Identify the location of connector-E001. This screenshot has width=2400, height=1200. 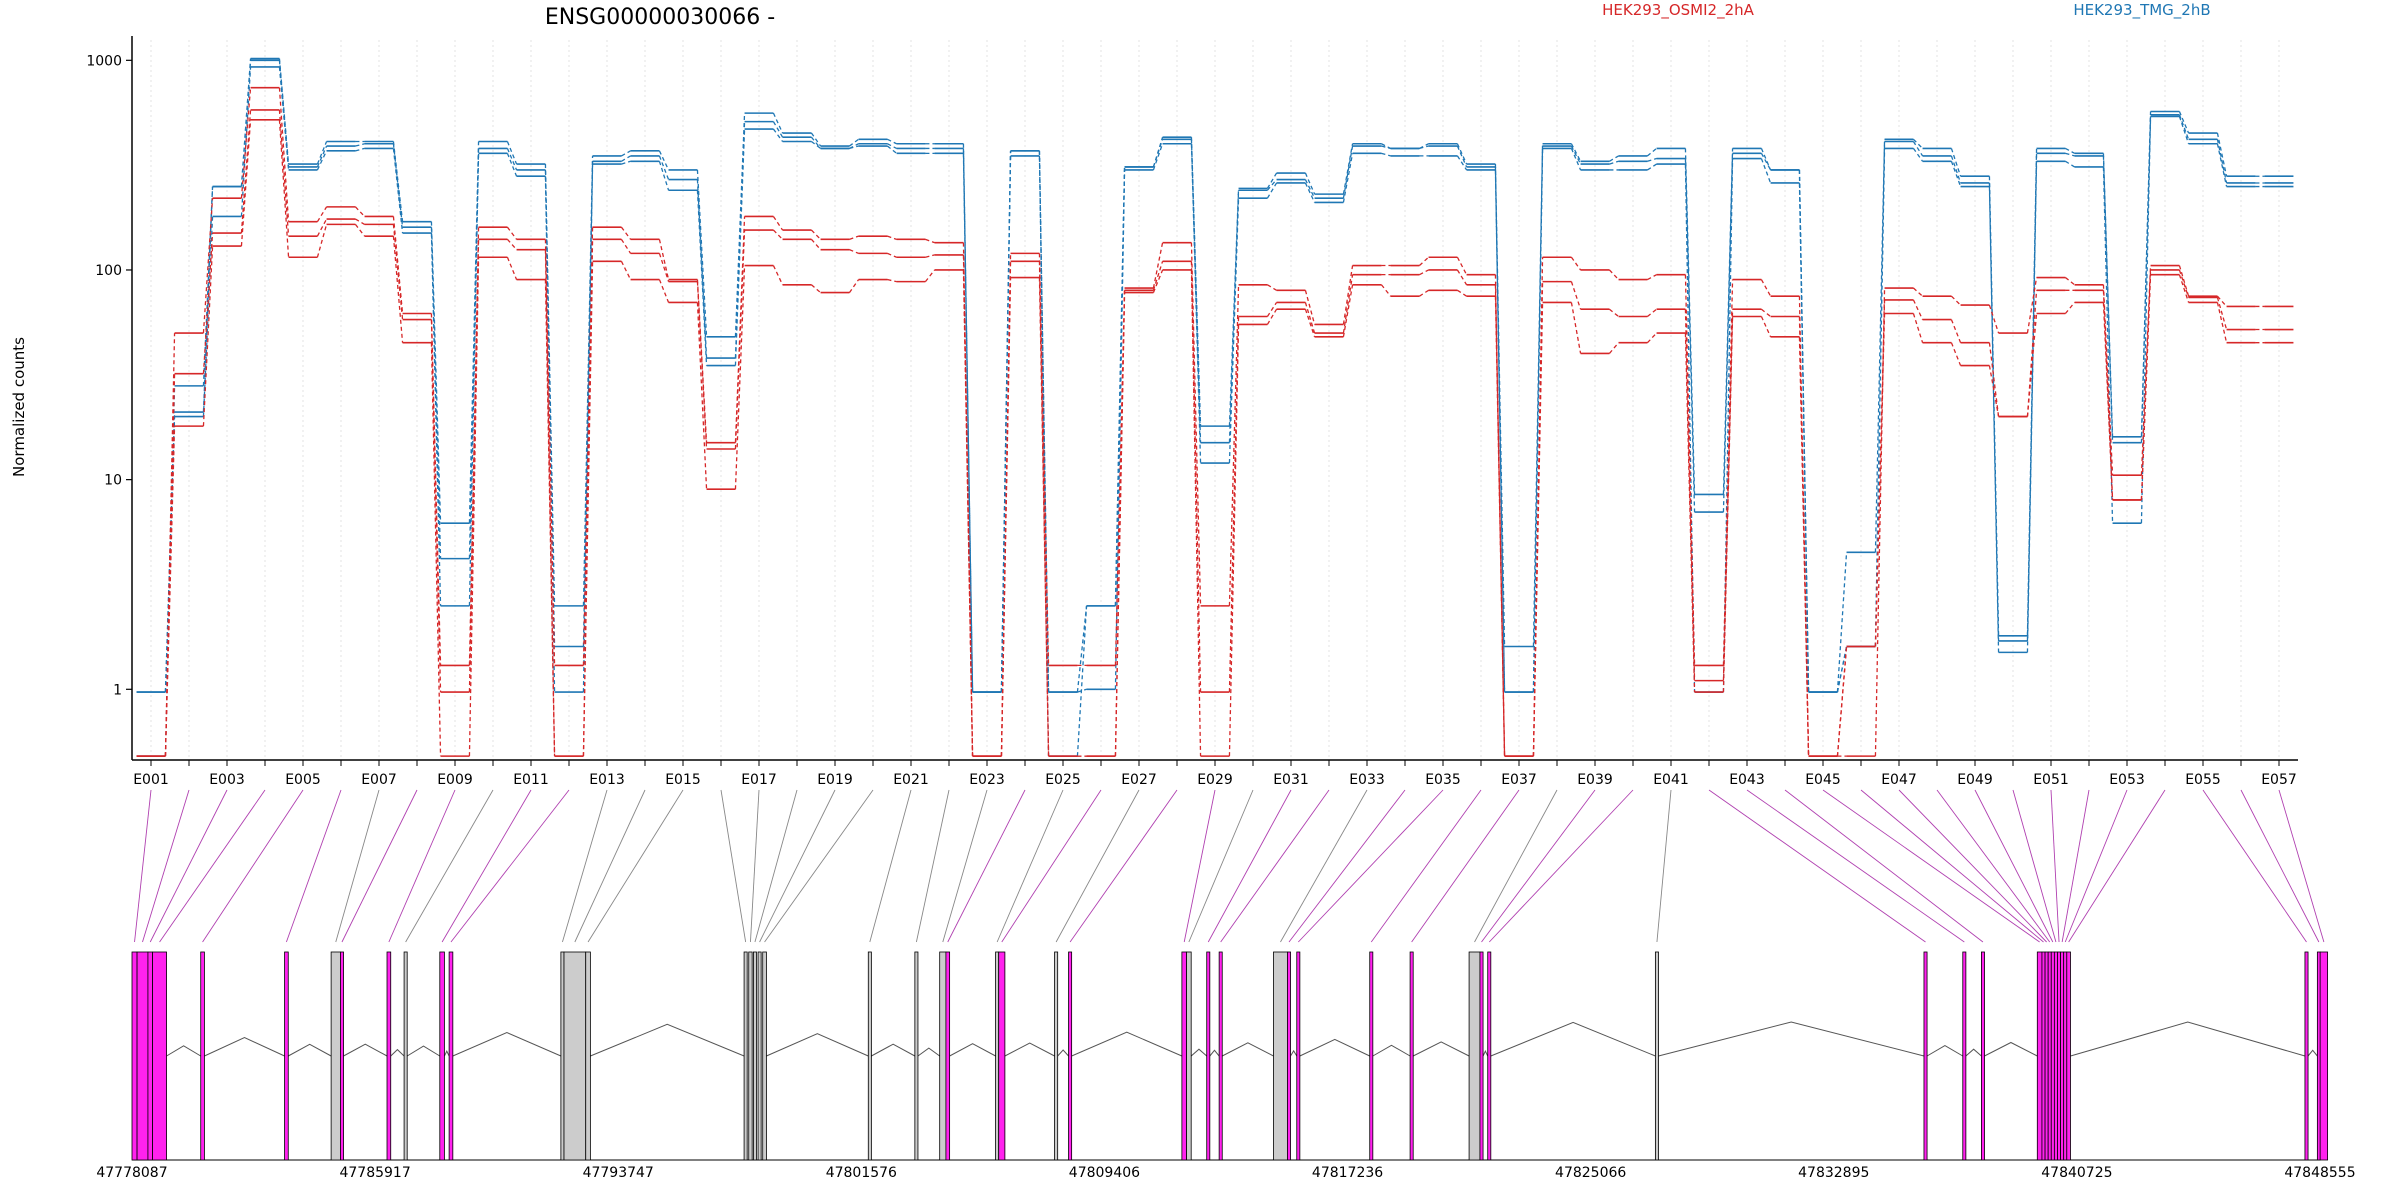
(143, 866).